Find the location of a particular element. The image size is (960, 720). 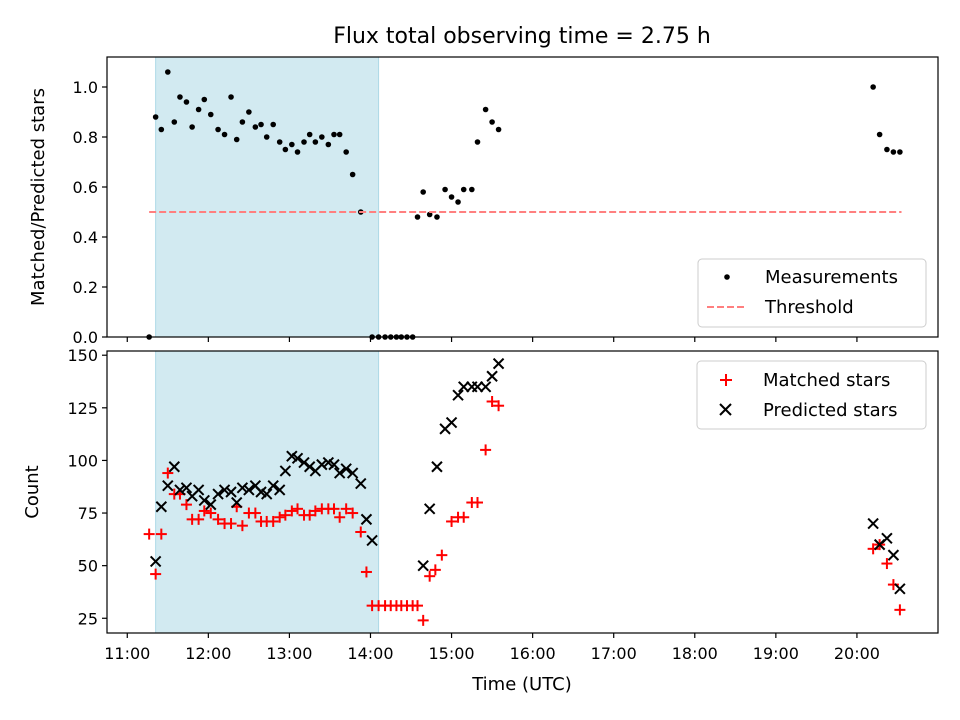

bottom-y-tick-label: 25 is located at coordinates (88, 618).